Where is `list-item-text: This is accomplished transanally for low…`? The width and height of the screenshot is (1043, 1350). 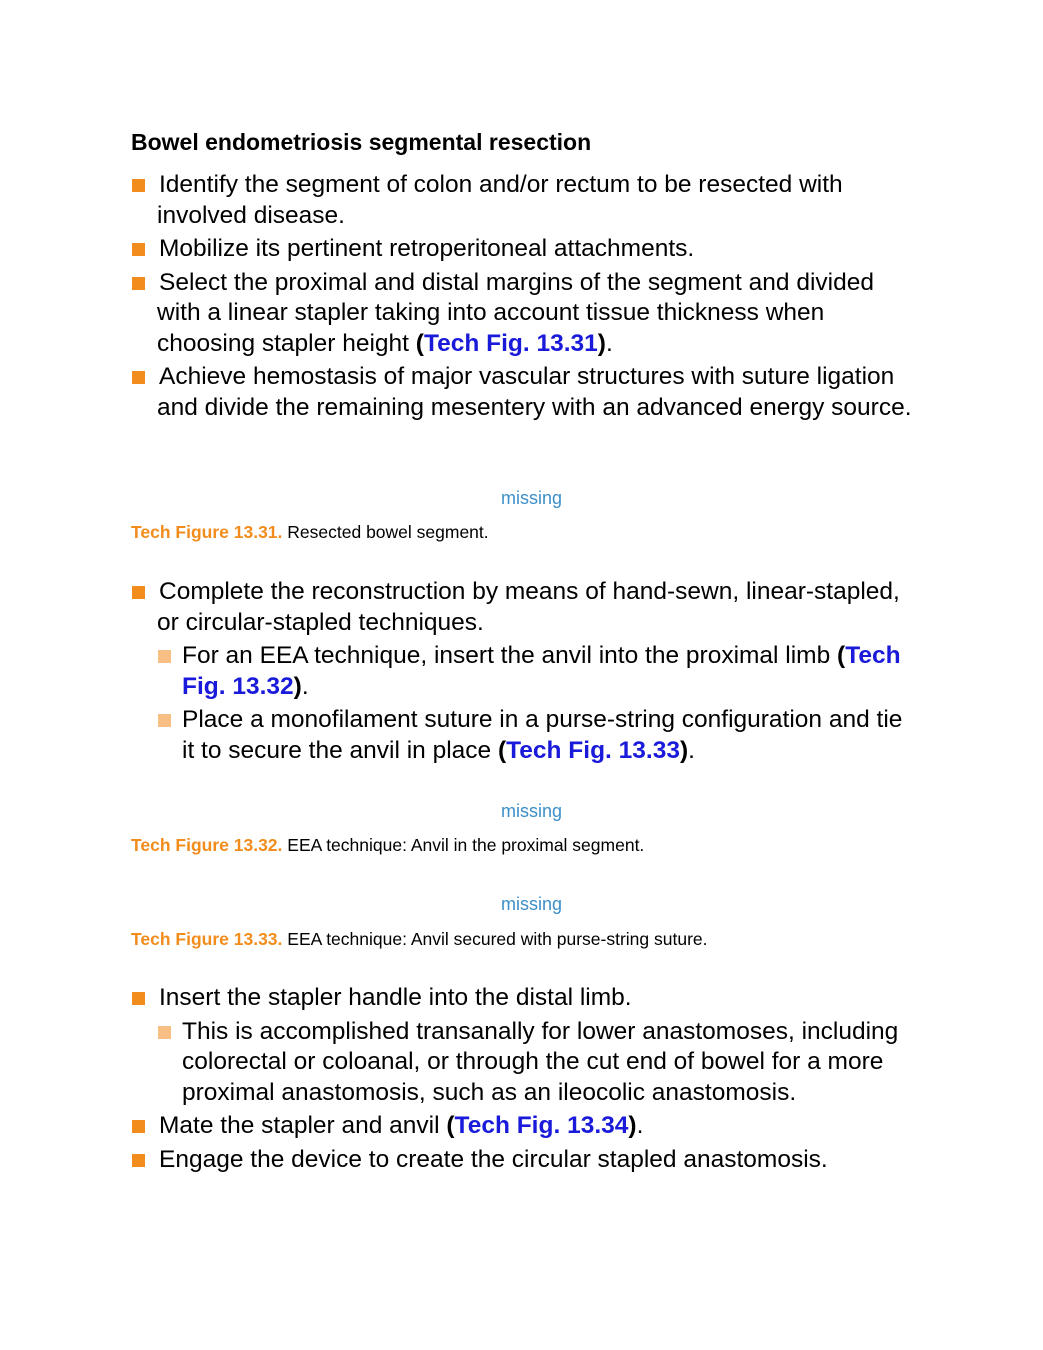 list-item-text: This is accomplished transanally for low… is located at coordinates (540, 1061).